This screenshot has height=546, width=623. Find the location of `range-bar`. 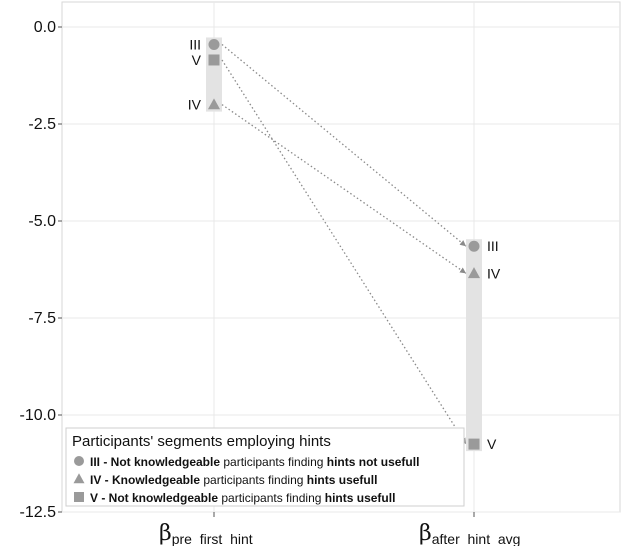

range-bar is located at coordinates (474, 345).